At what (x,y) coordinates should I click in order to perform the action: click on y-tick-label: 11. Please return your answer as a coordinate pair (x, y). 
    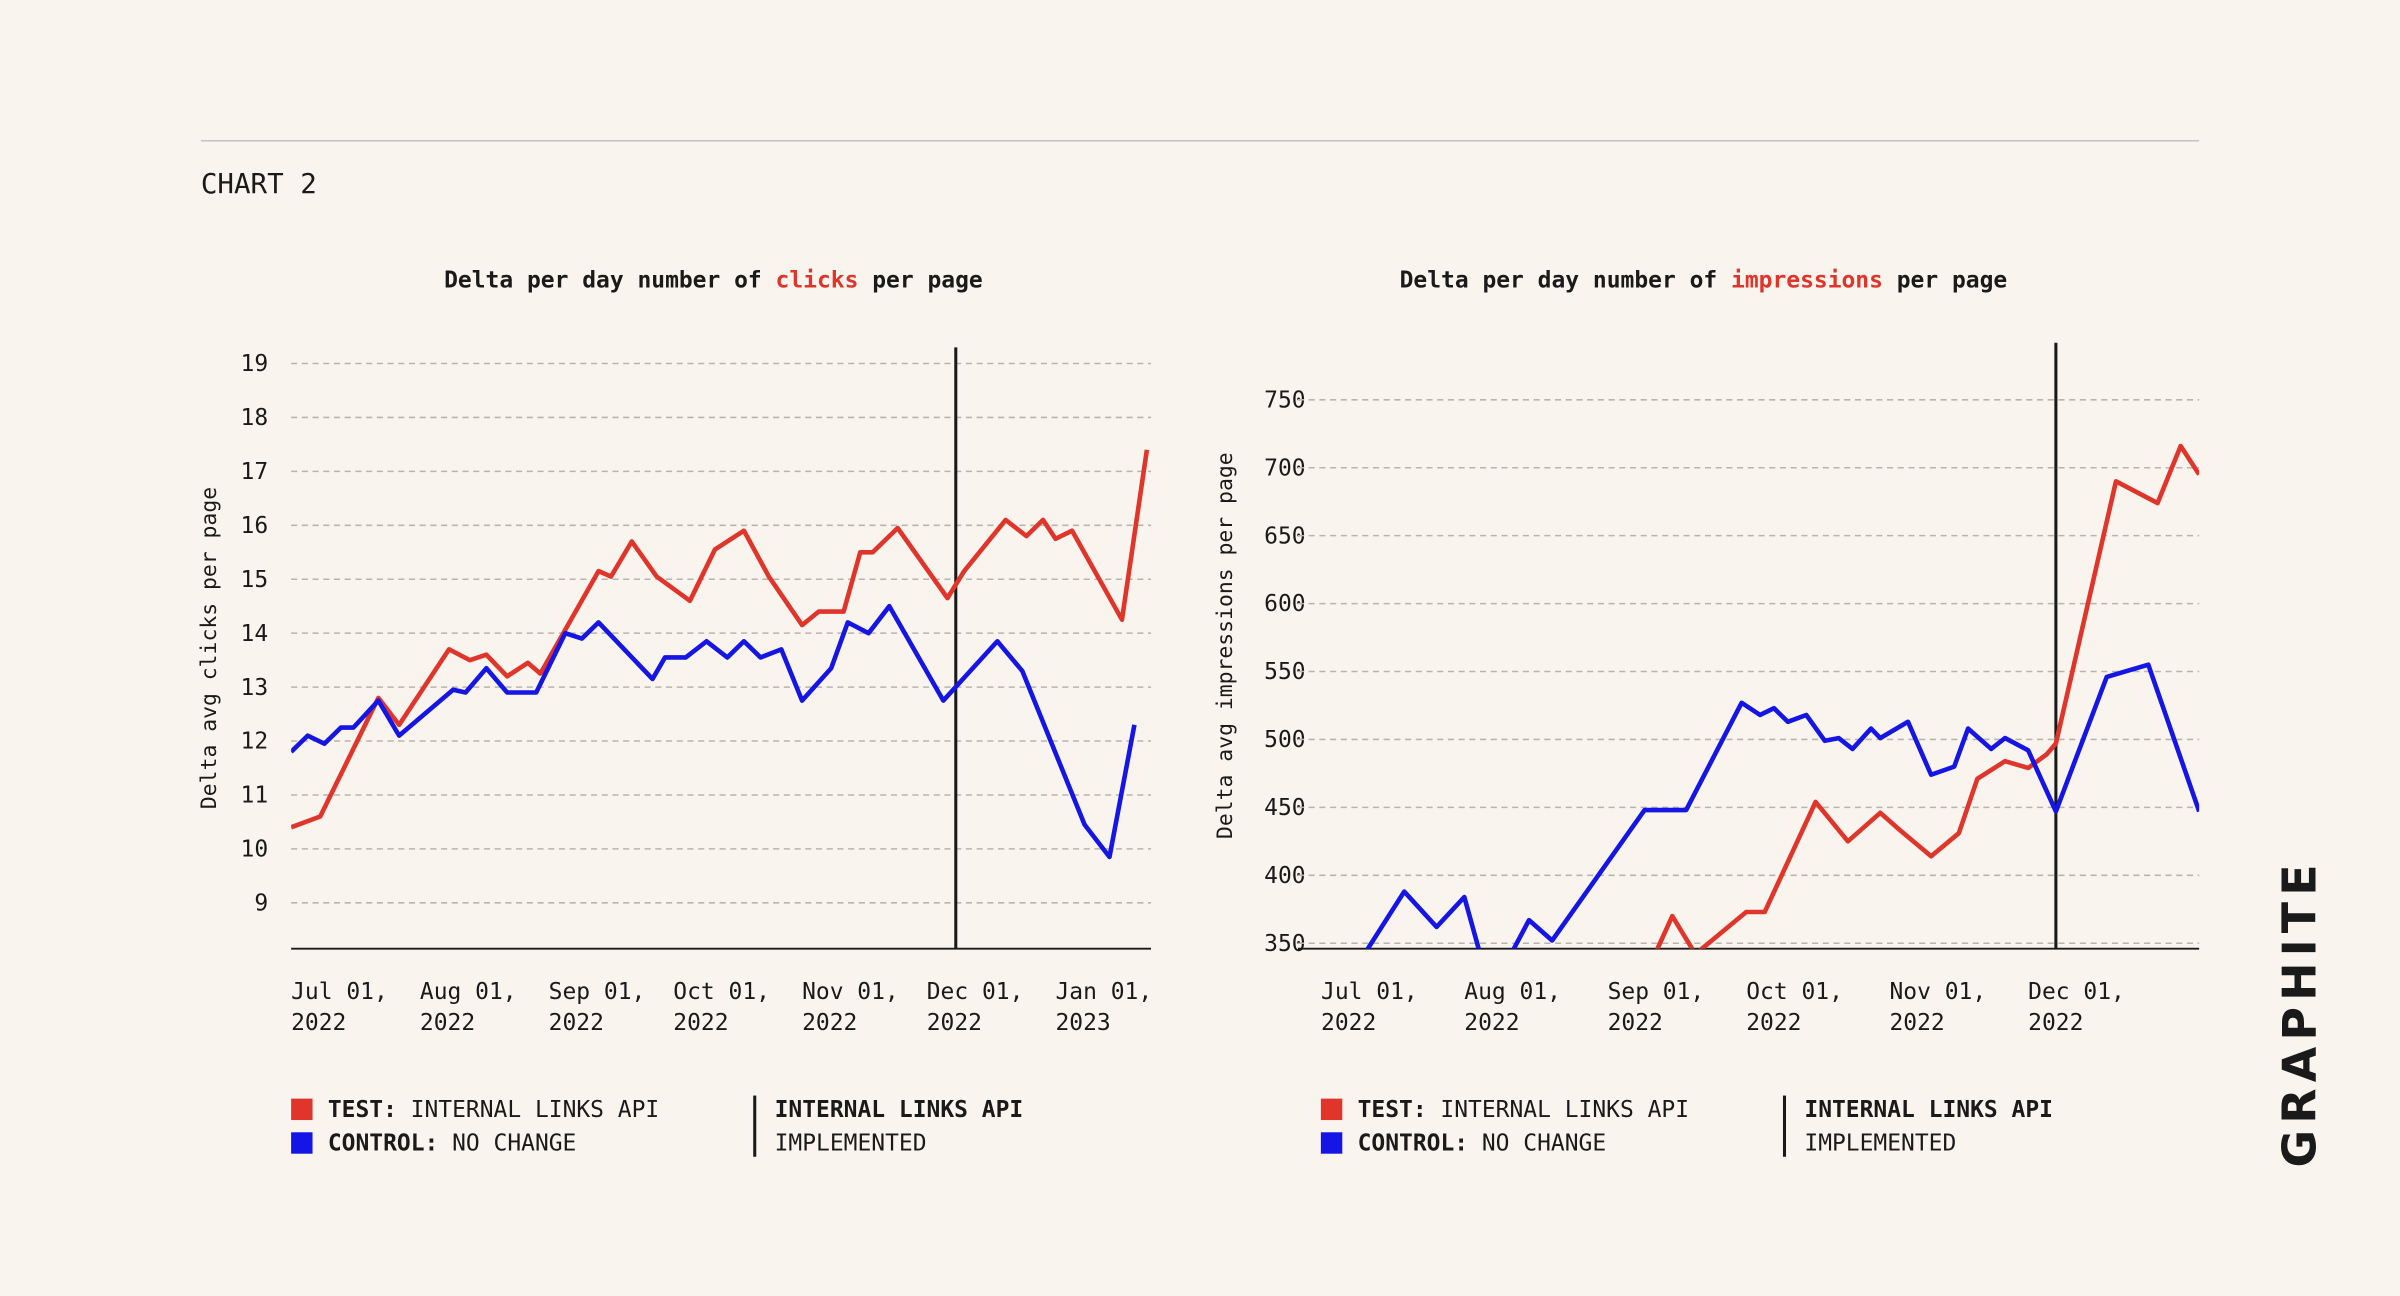
    Looking at the image, I should click on (255, 796).